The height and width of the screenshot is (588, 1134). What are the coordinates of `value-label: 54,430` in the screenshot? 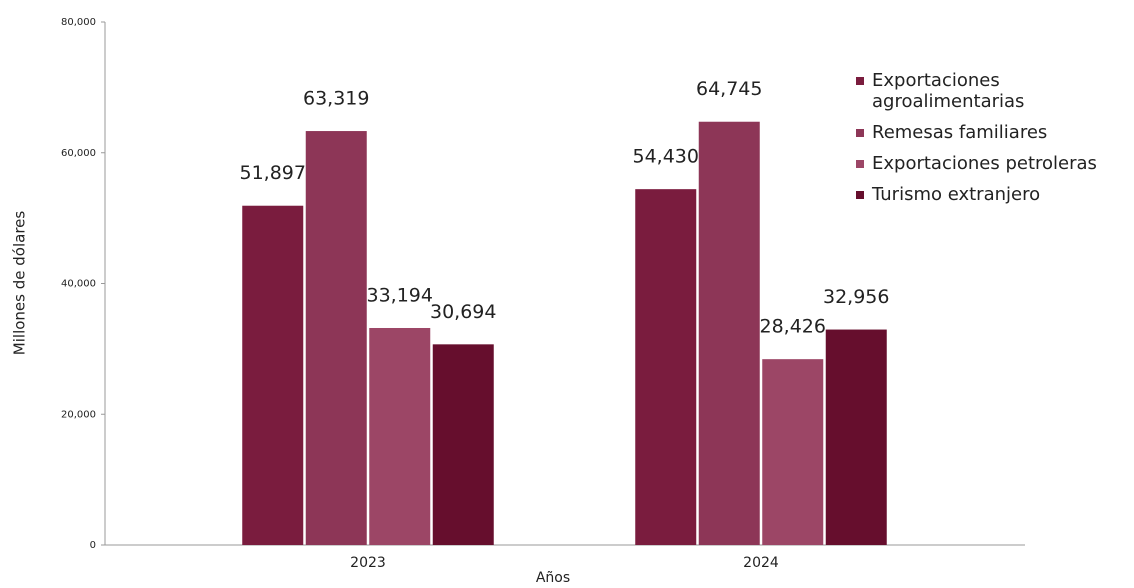 It's located at (666, 157).